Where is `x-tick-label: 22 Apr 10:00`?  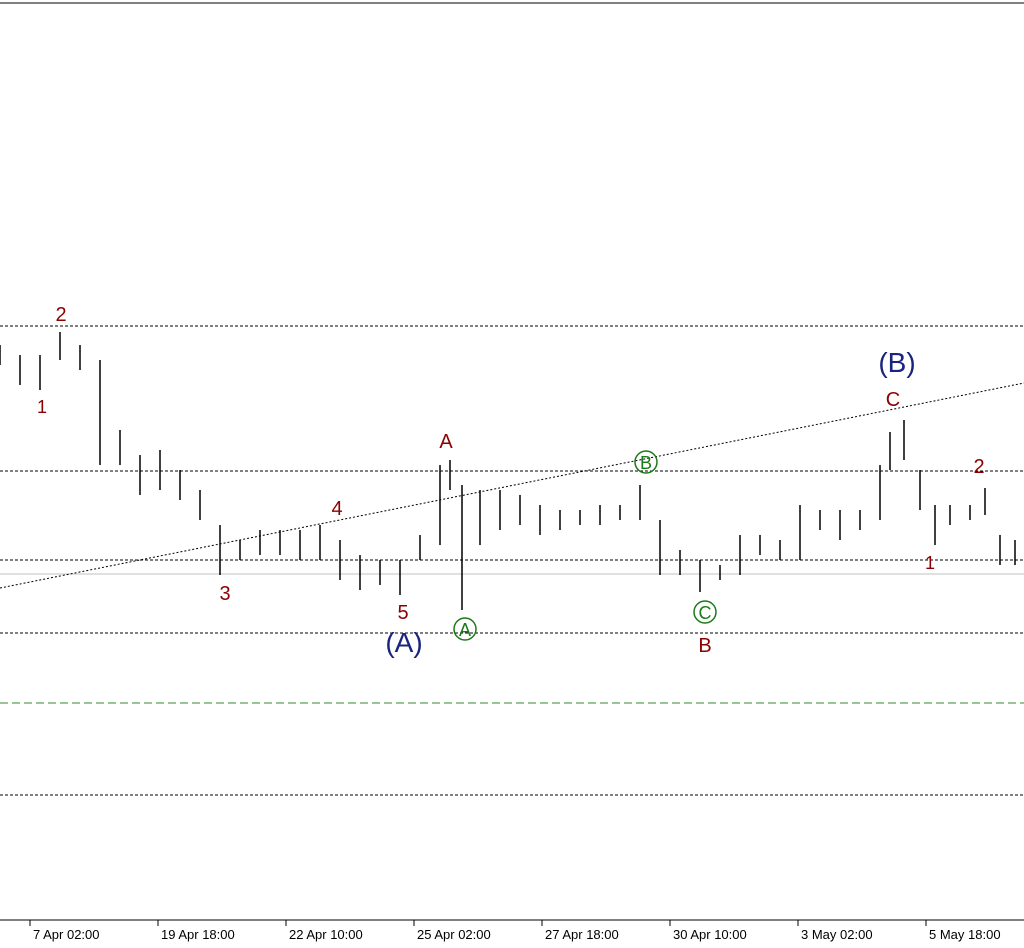 x-tick-label: 22 Apr 10:00 is located at coordinates (326, 934).